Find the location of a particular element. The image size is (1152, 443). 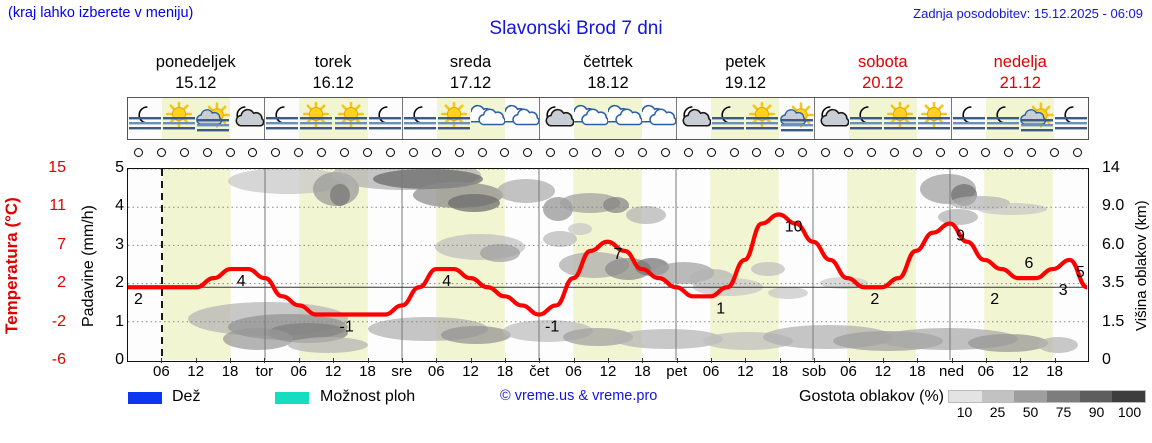

rain-legend-label: Dež is located at coordinates (186, 396).